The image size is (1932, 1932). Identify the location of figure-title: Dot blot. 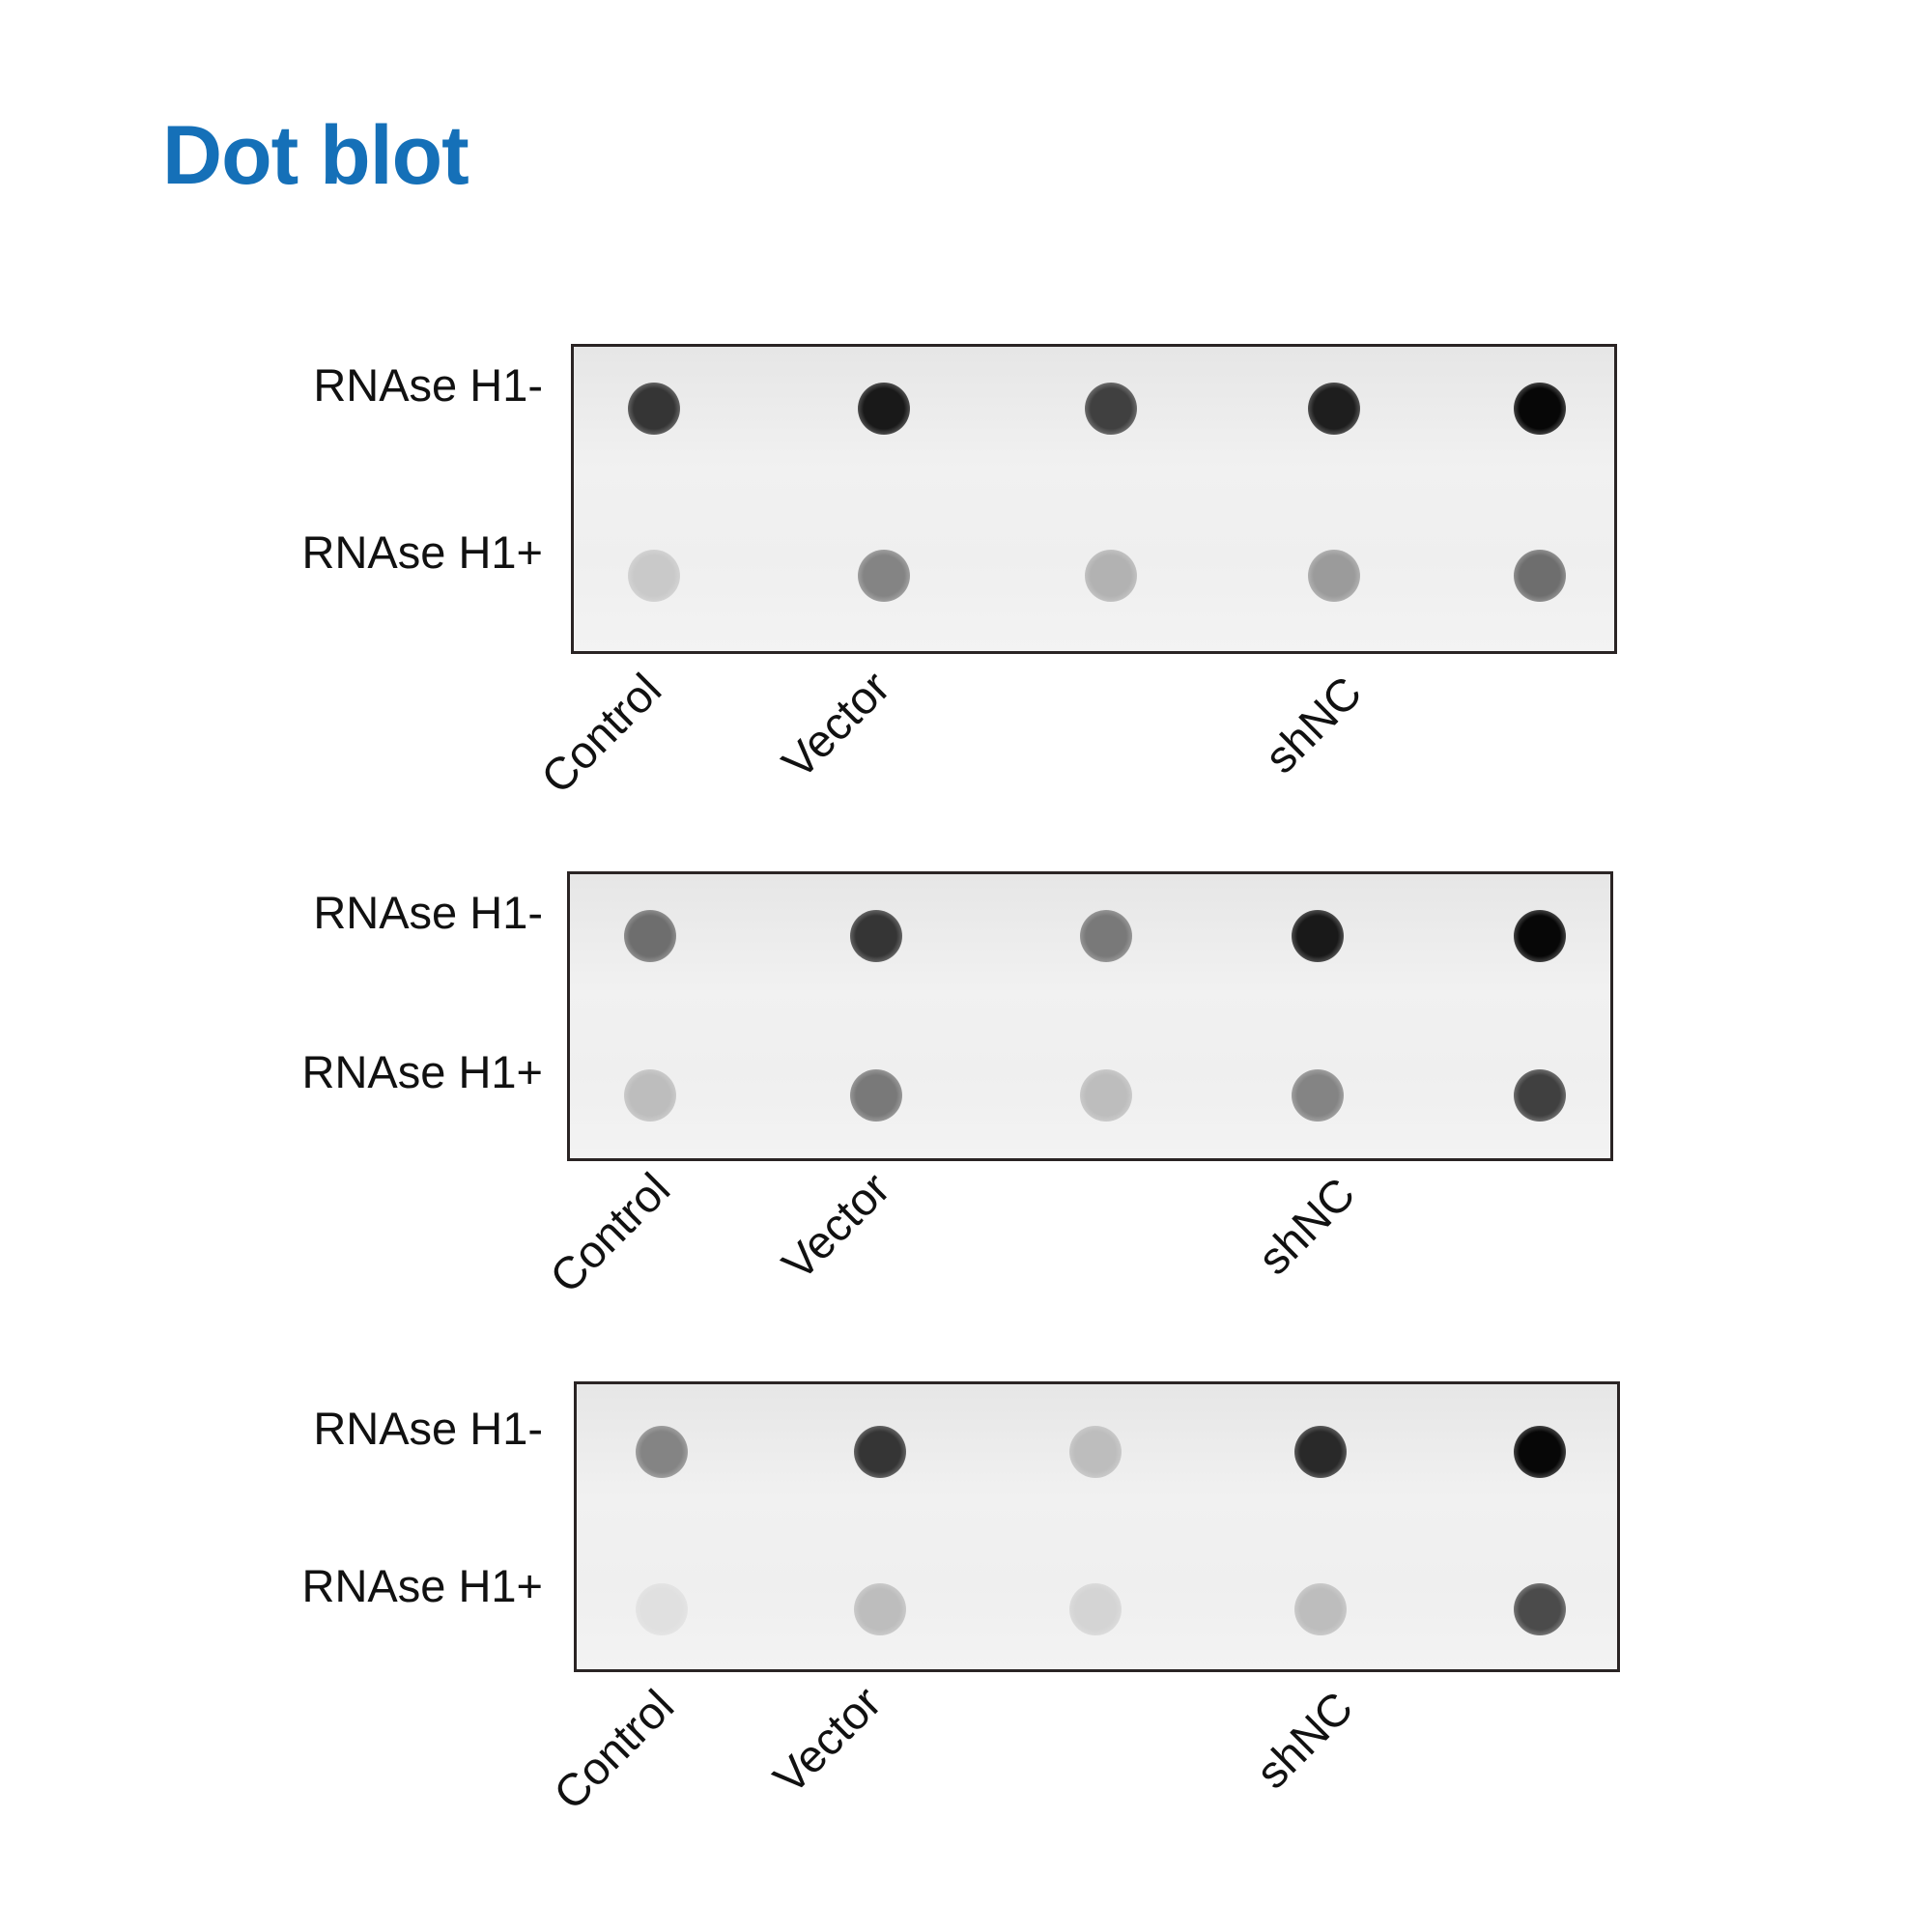
(315, 155).